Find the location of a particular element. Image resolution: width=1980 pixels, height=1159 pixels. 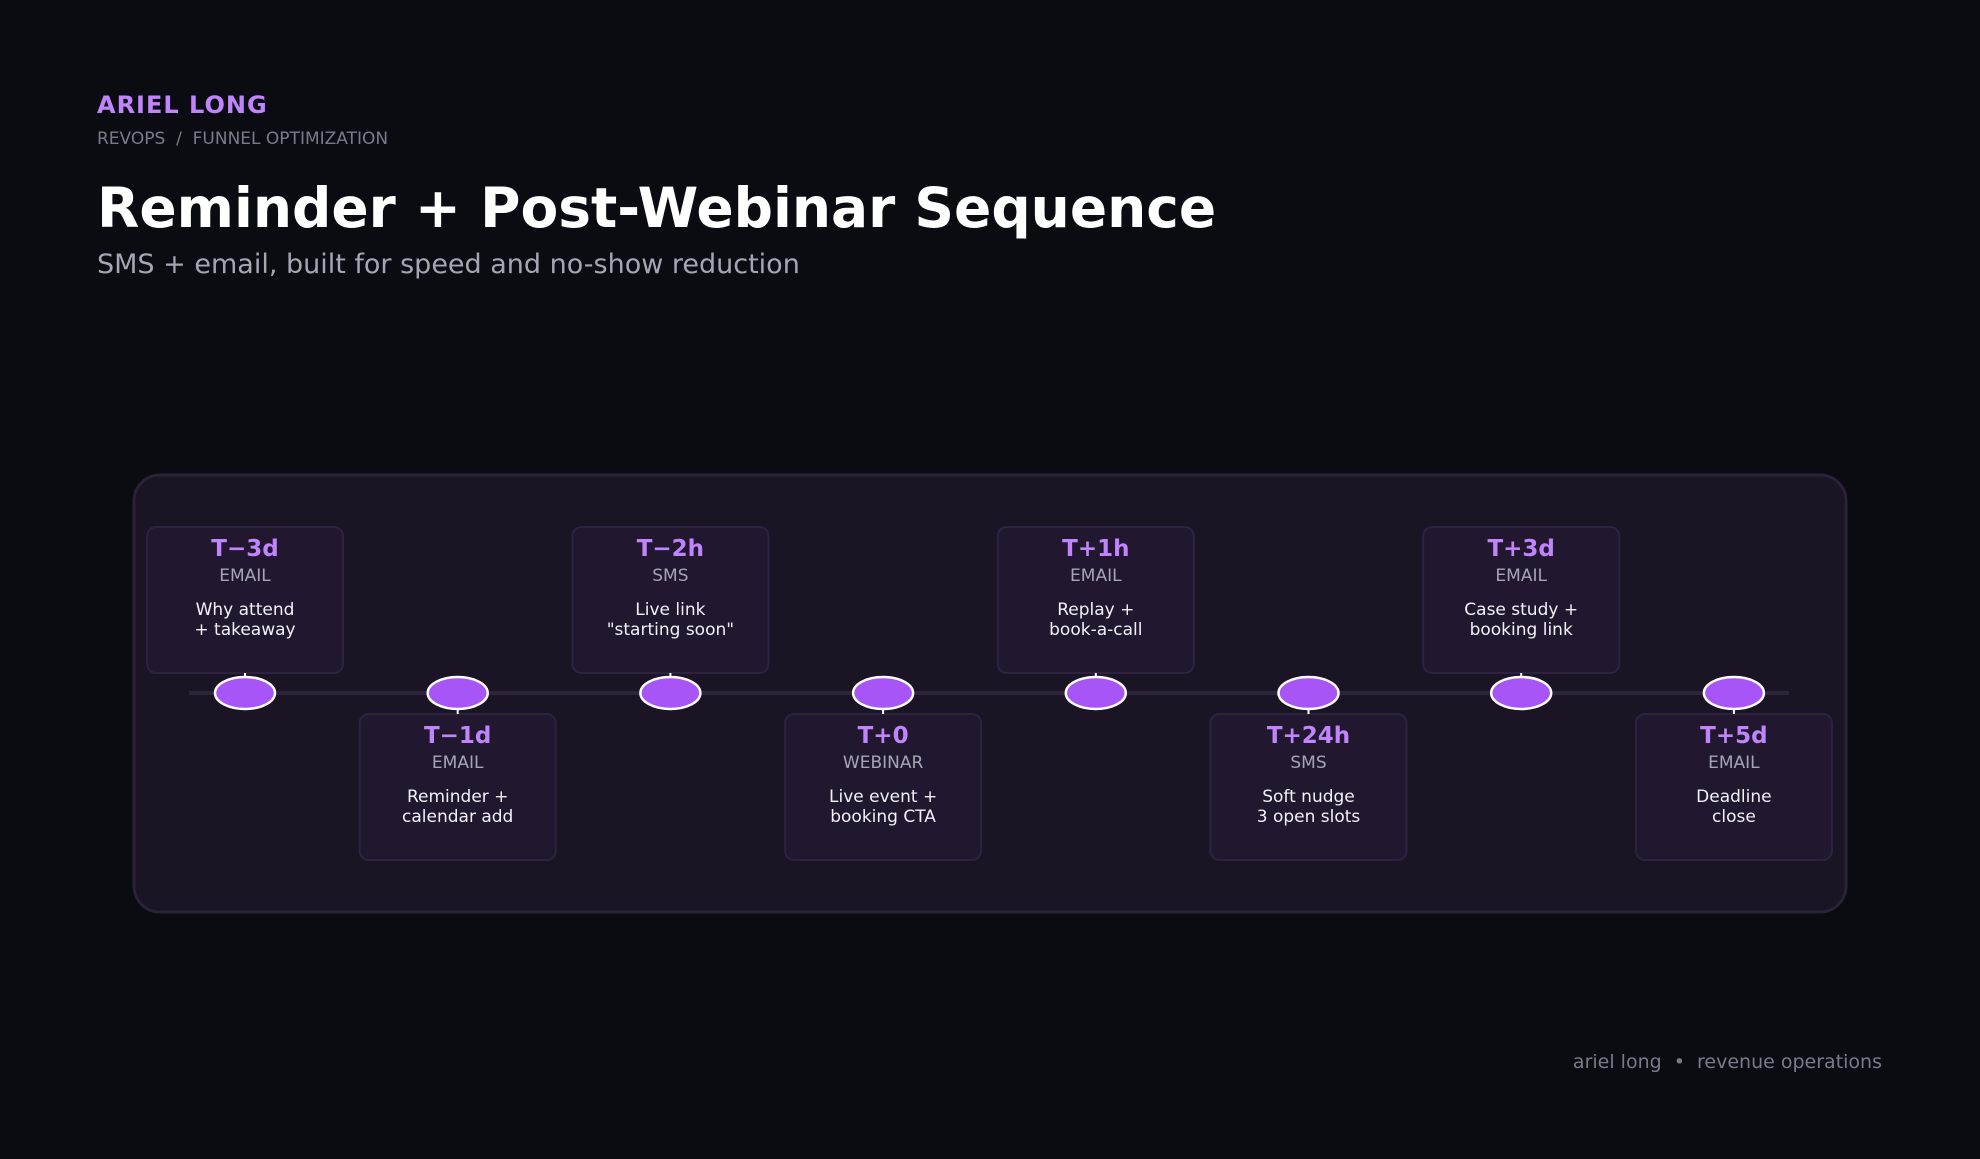

step-description: Live link is located at coordinates (670, 610).